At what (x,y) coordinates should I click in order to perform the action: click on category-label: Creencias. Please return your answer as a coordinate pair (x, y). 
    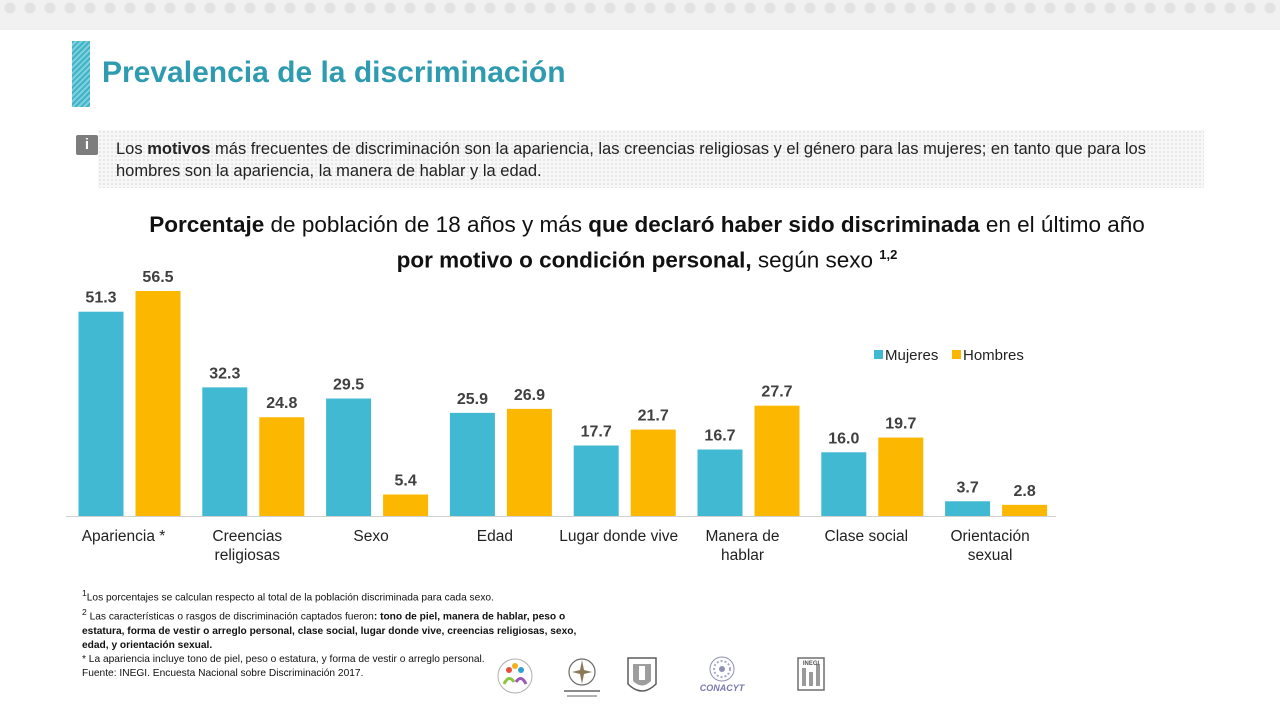
    Looking at the image, I should click on (247, 536).